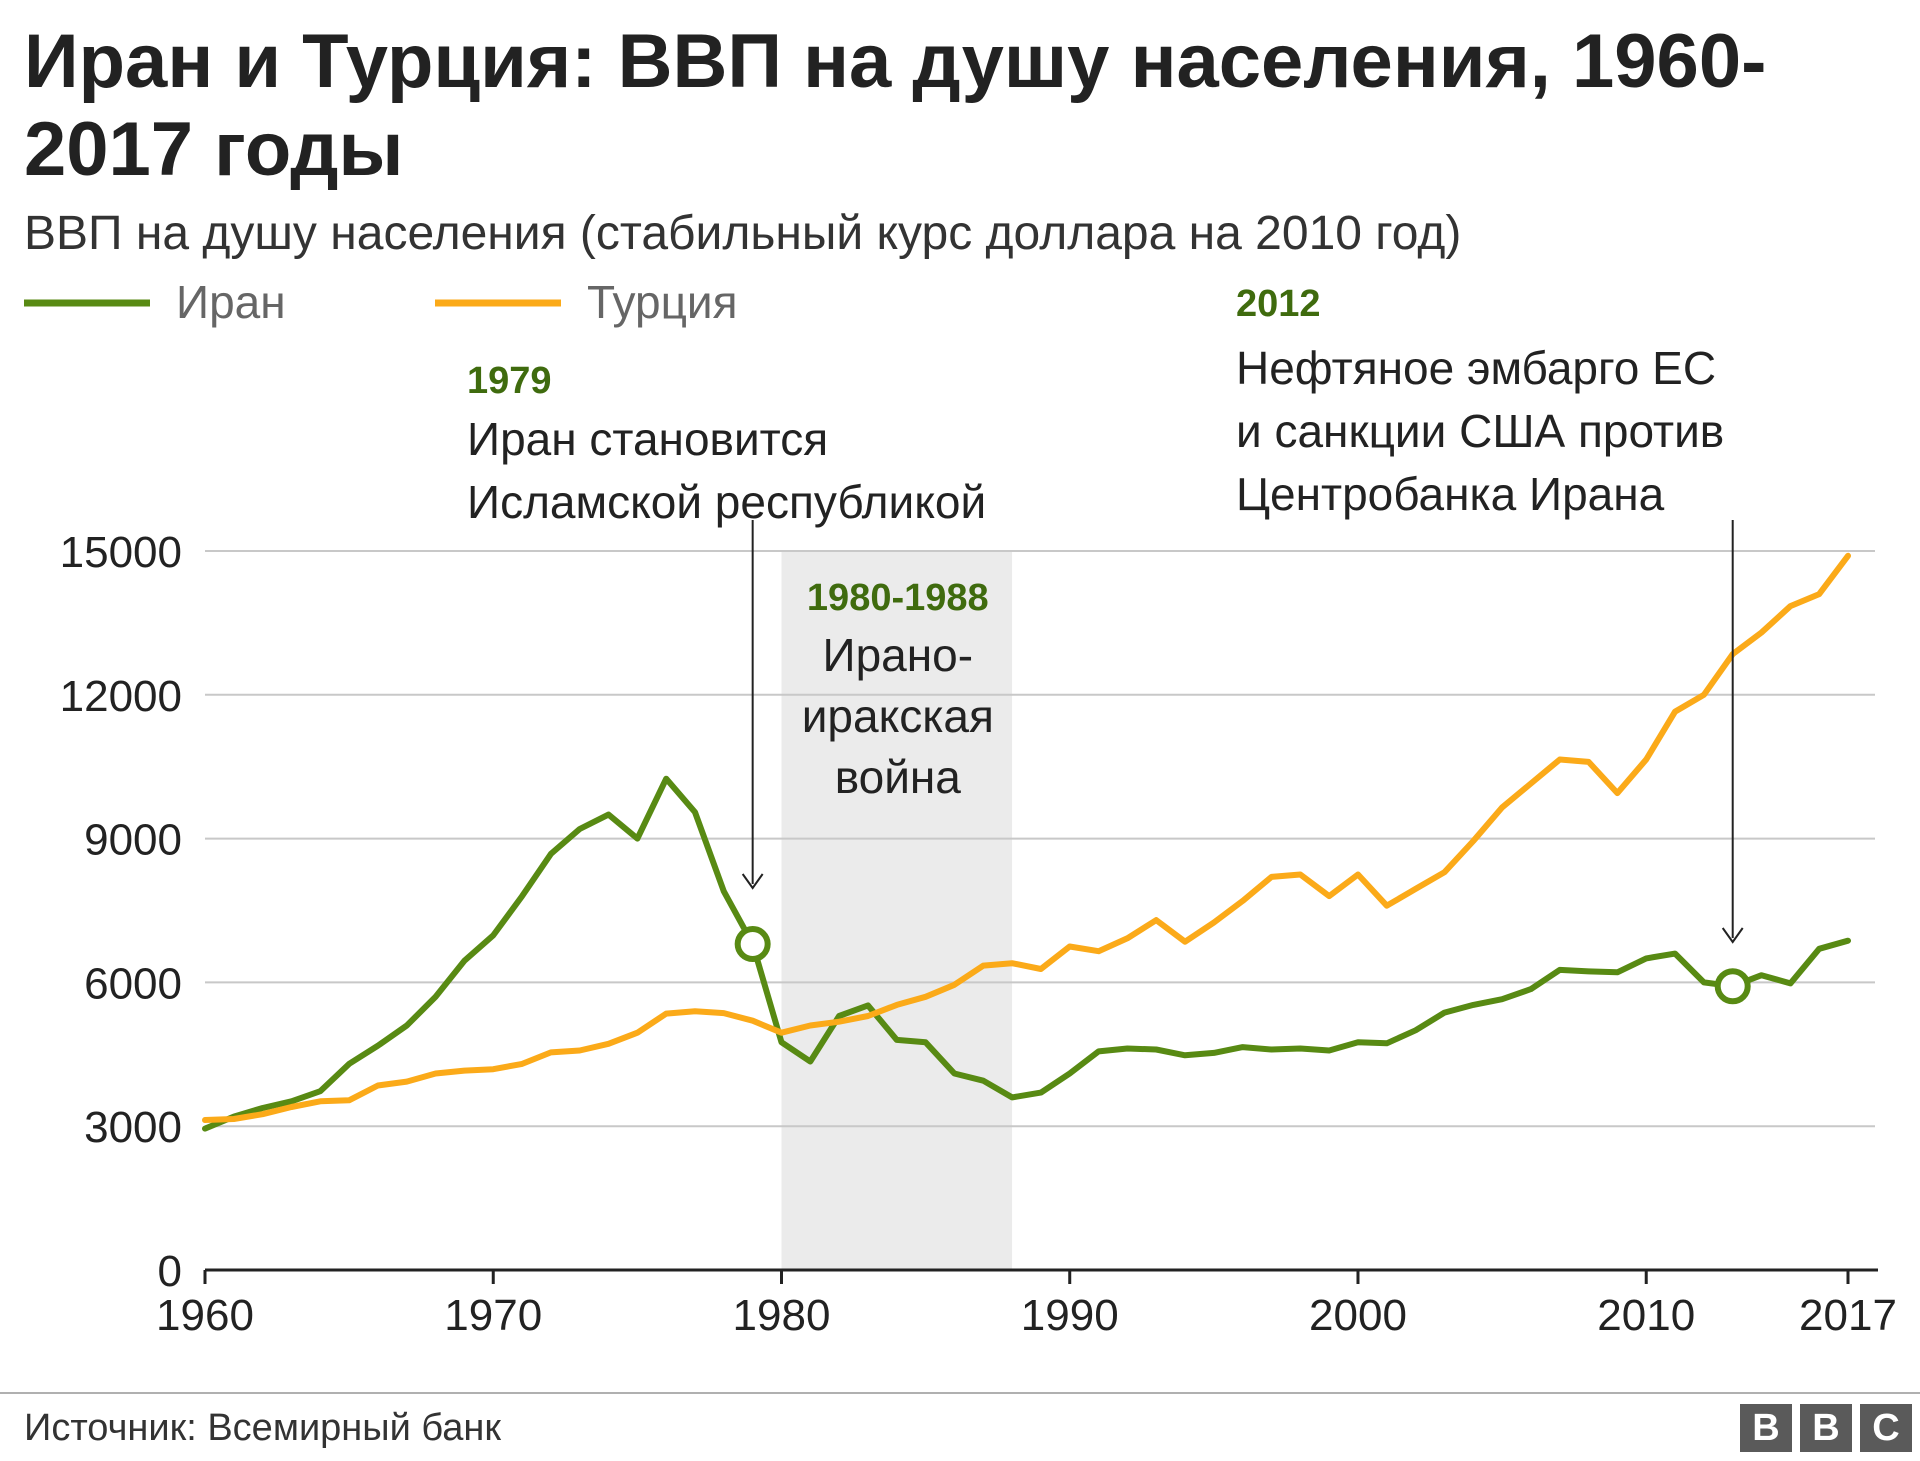 The image size is (1920, 1461). Describe the element at coordinates (898, 655) in the screenshot. I see `annotation-text: Ирано-` at that location.